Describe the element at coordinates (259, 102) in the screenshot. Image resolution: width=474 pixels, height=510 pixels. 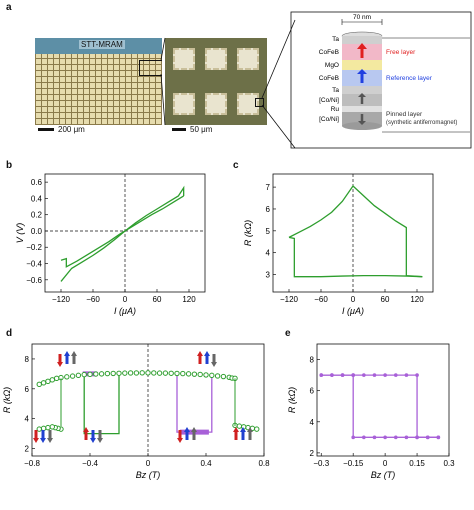
I see `device-box` at that location.